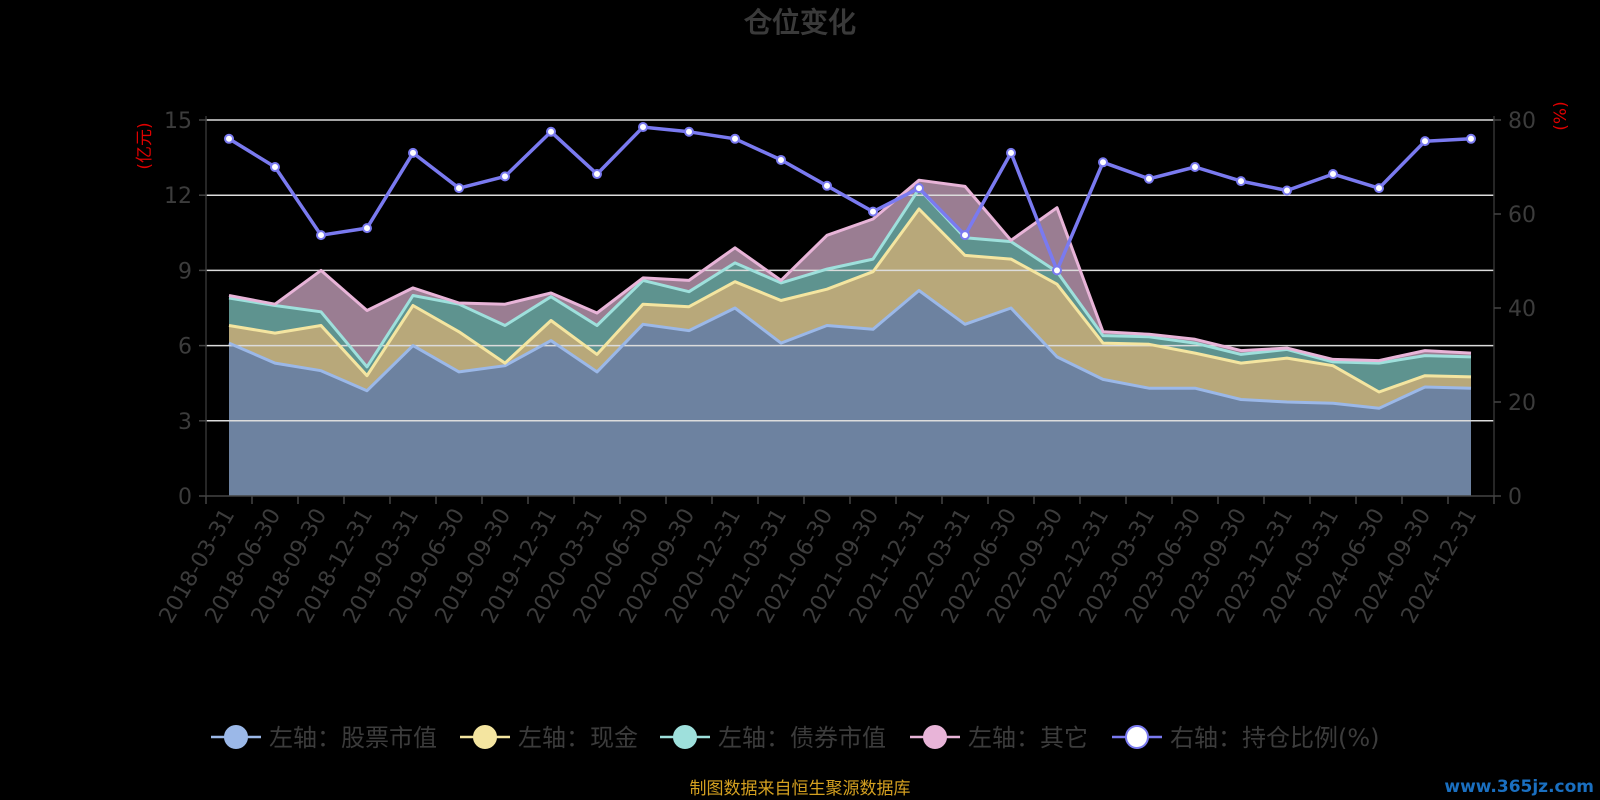 The height and width of the screenshot is (800, 1600). I want to click on left-axis-tick-label: 0, so click(185, 497).